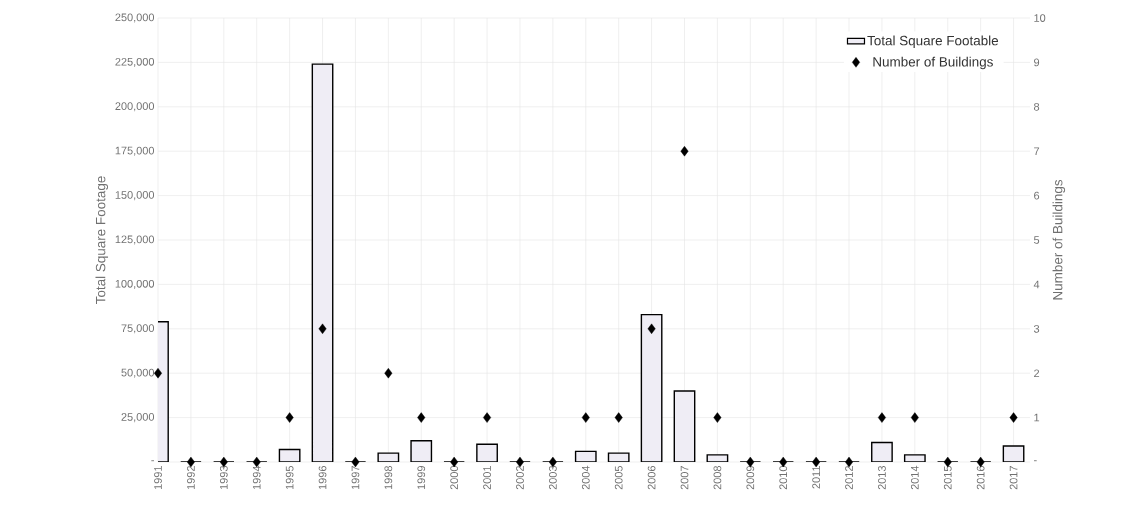 The image size is (1136, 529). Describe the element at coordinates (933, 42) in the screenshot. I see `legend-label: Total Square Footable` at that location.